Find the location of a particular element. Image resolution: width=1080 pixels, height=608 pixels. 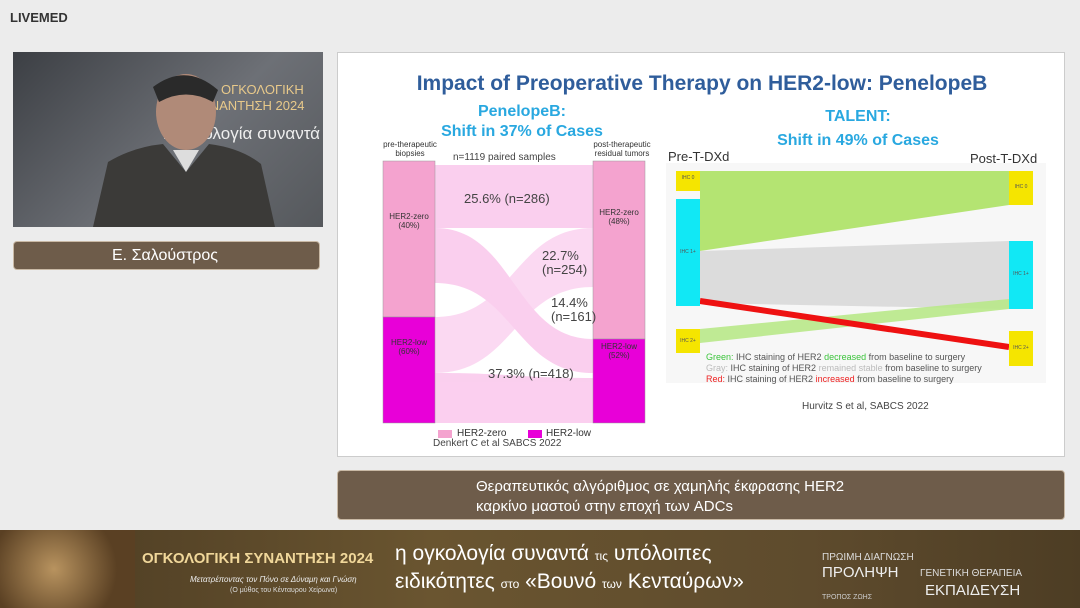

heading: Shift in 49% of Cases is located at coordinates (858, 140).